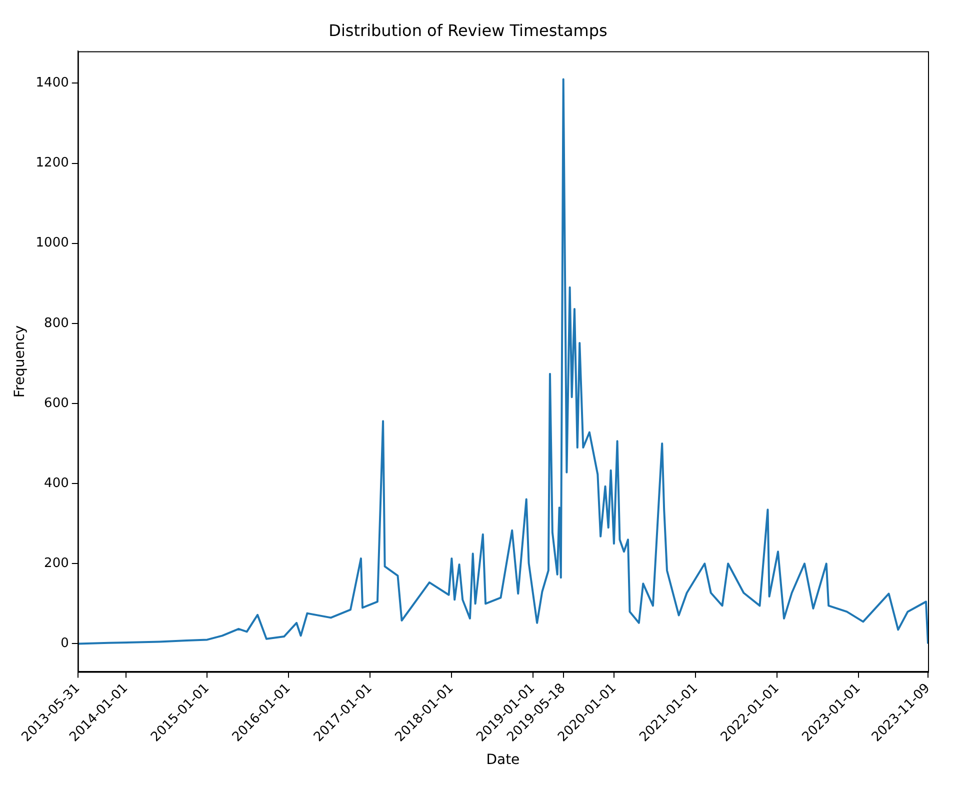  Describe the element at coordinates (56, 403) in the screenshot. I see `y-tick-label: 600` at that location.